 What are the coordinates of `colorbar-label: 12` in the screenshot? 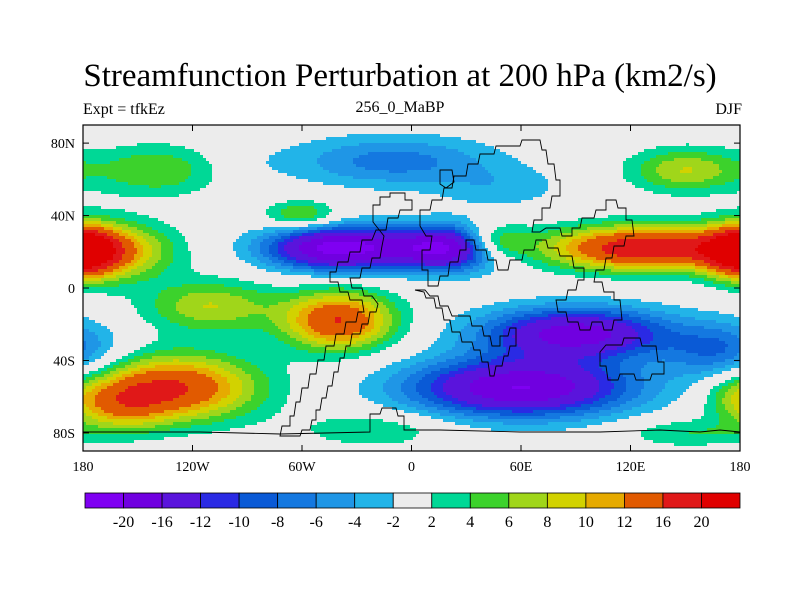 It's located at (624, 522).